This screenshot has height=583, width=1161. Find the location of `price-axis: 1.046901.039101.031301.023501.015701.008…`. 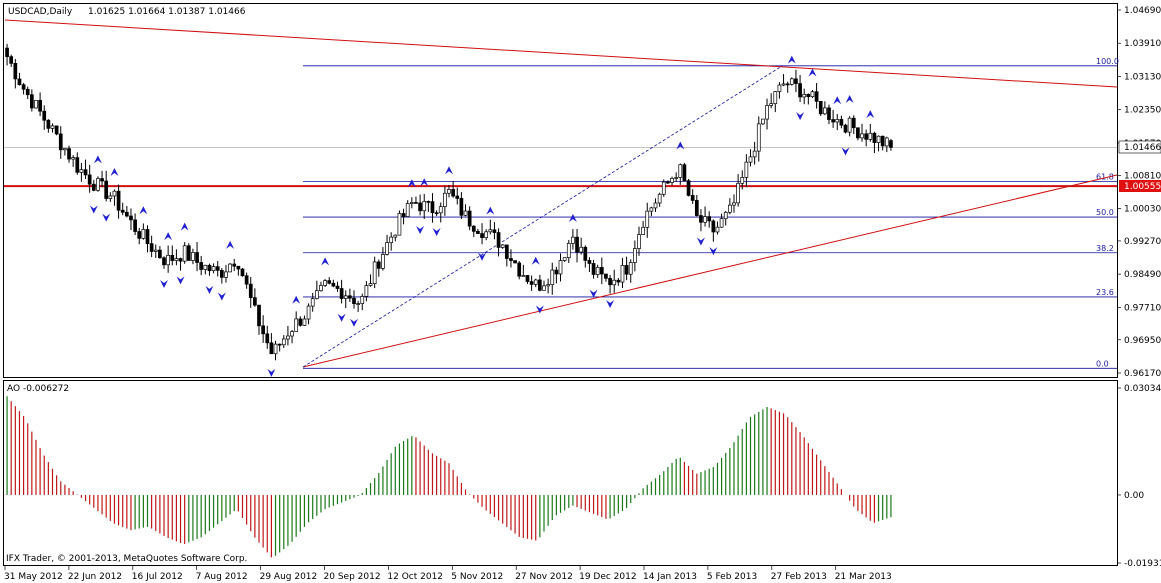

price-axis: 1.046901.039101.031301.023501.015701.008… is located at coordinates (1139, 287).